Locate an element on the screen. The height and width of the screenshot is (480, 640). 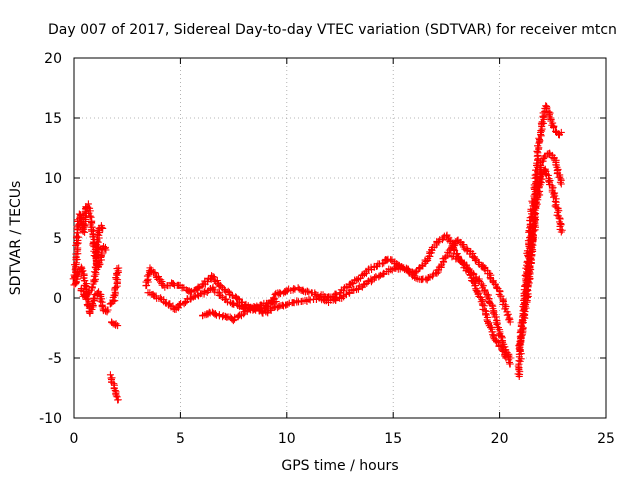
series-track-a is located at coordinates (89, 241).